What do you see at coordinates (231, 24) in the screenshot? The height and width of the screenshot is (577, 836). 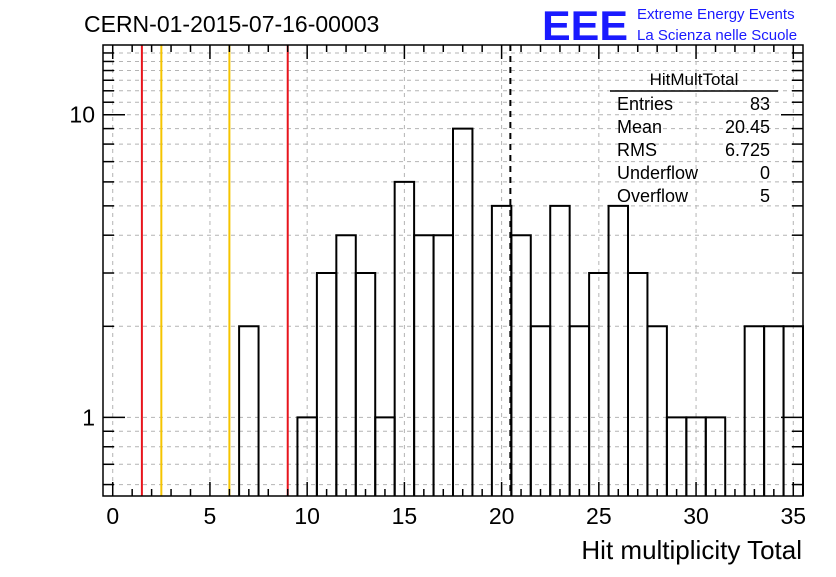 I see `run-title: CERN-01-2015-07-16-00003` at bounding box center [231, 24].